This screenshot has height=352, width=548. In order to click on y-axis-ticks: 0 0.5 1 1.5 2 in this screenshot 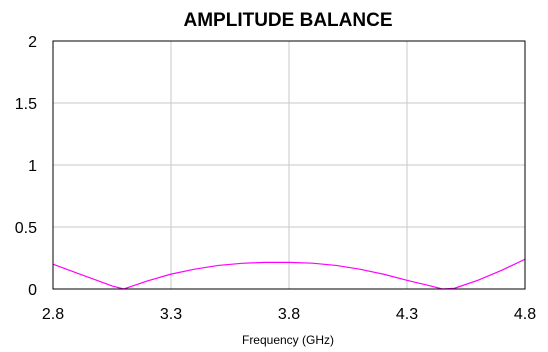, I will do `click(26, 166)`.